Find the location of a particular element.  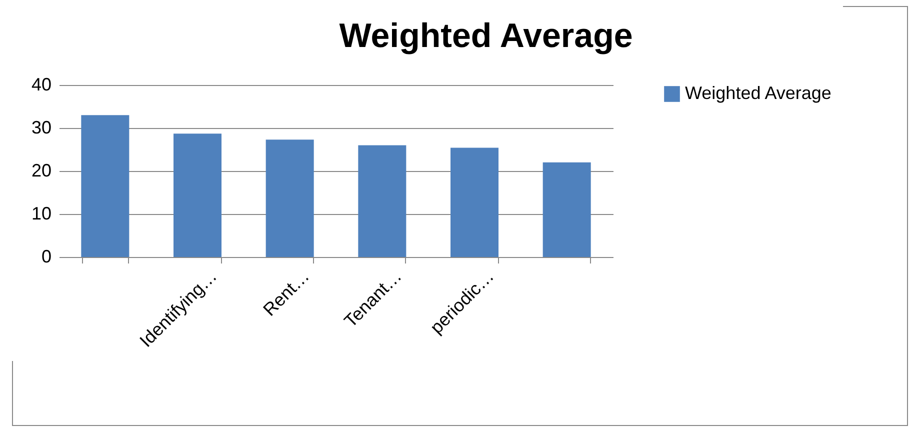

y-tick-label: 30 is located at coordinates (41, 128).